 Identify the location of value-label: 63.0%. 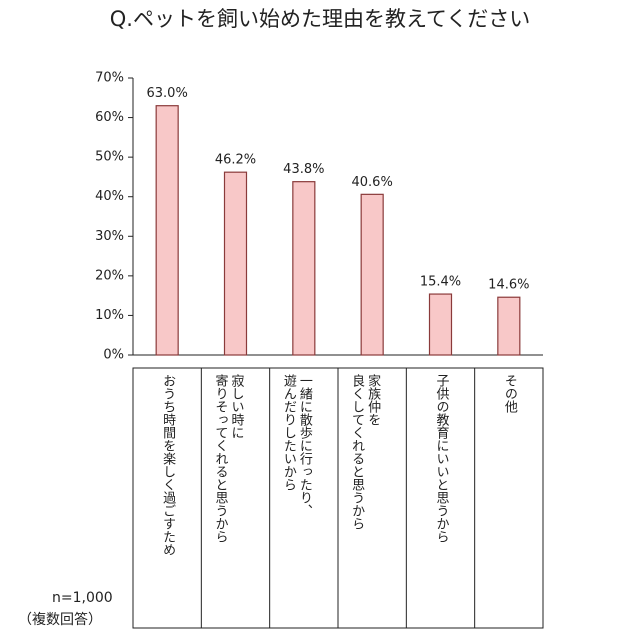
(167, 93).